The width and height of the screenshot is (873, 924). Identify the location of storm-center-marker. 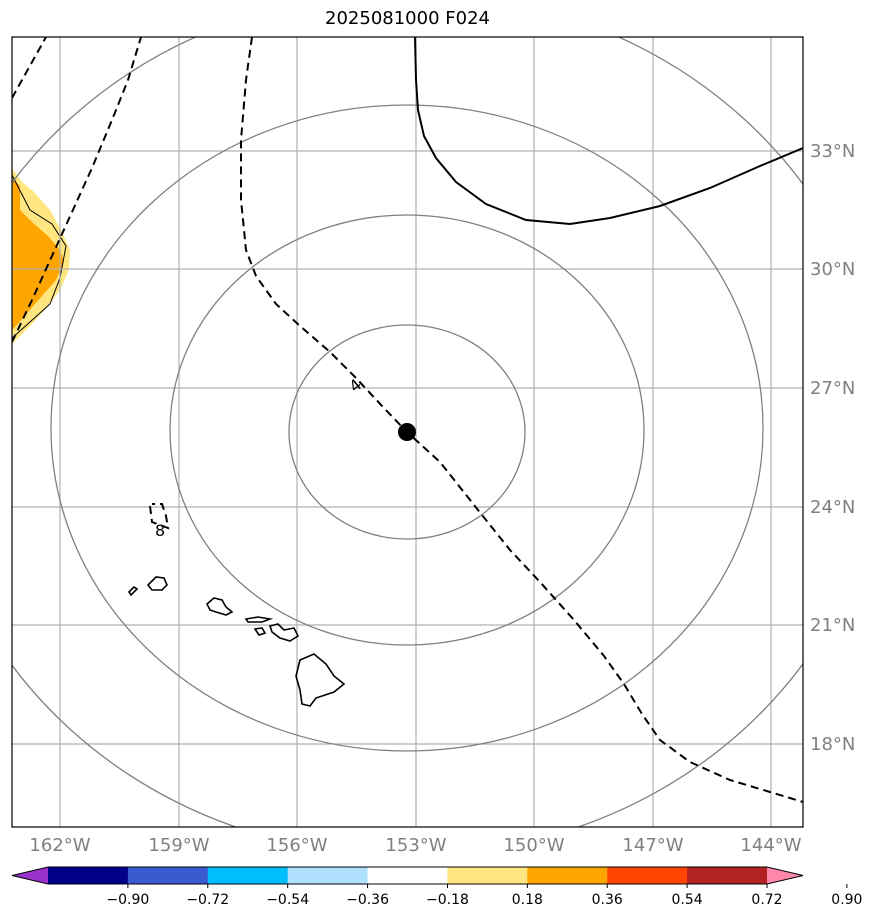
(407, 432).